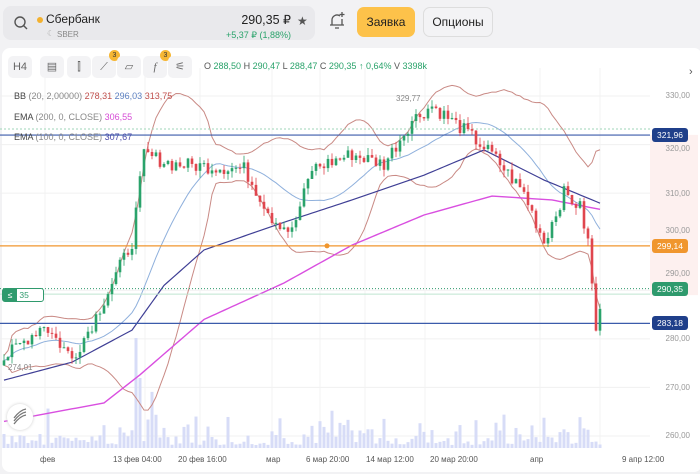  What do you see at coordinates (79, 67) in the screenshot?
I see `candle-type-icon: ⫿` at bounding box center [79, 67].